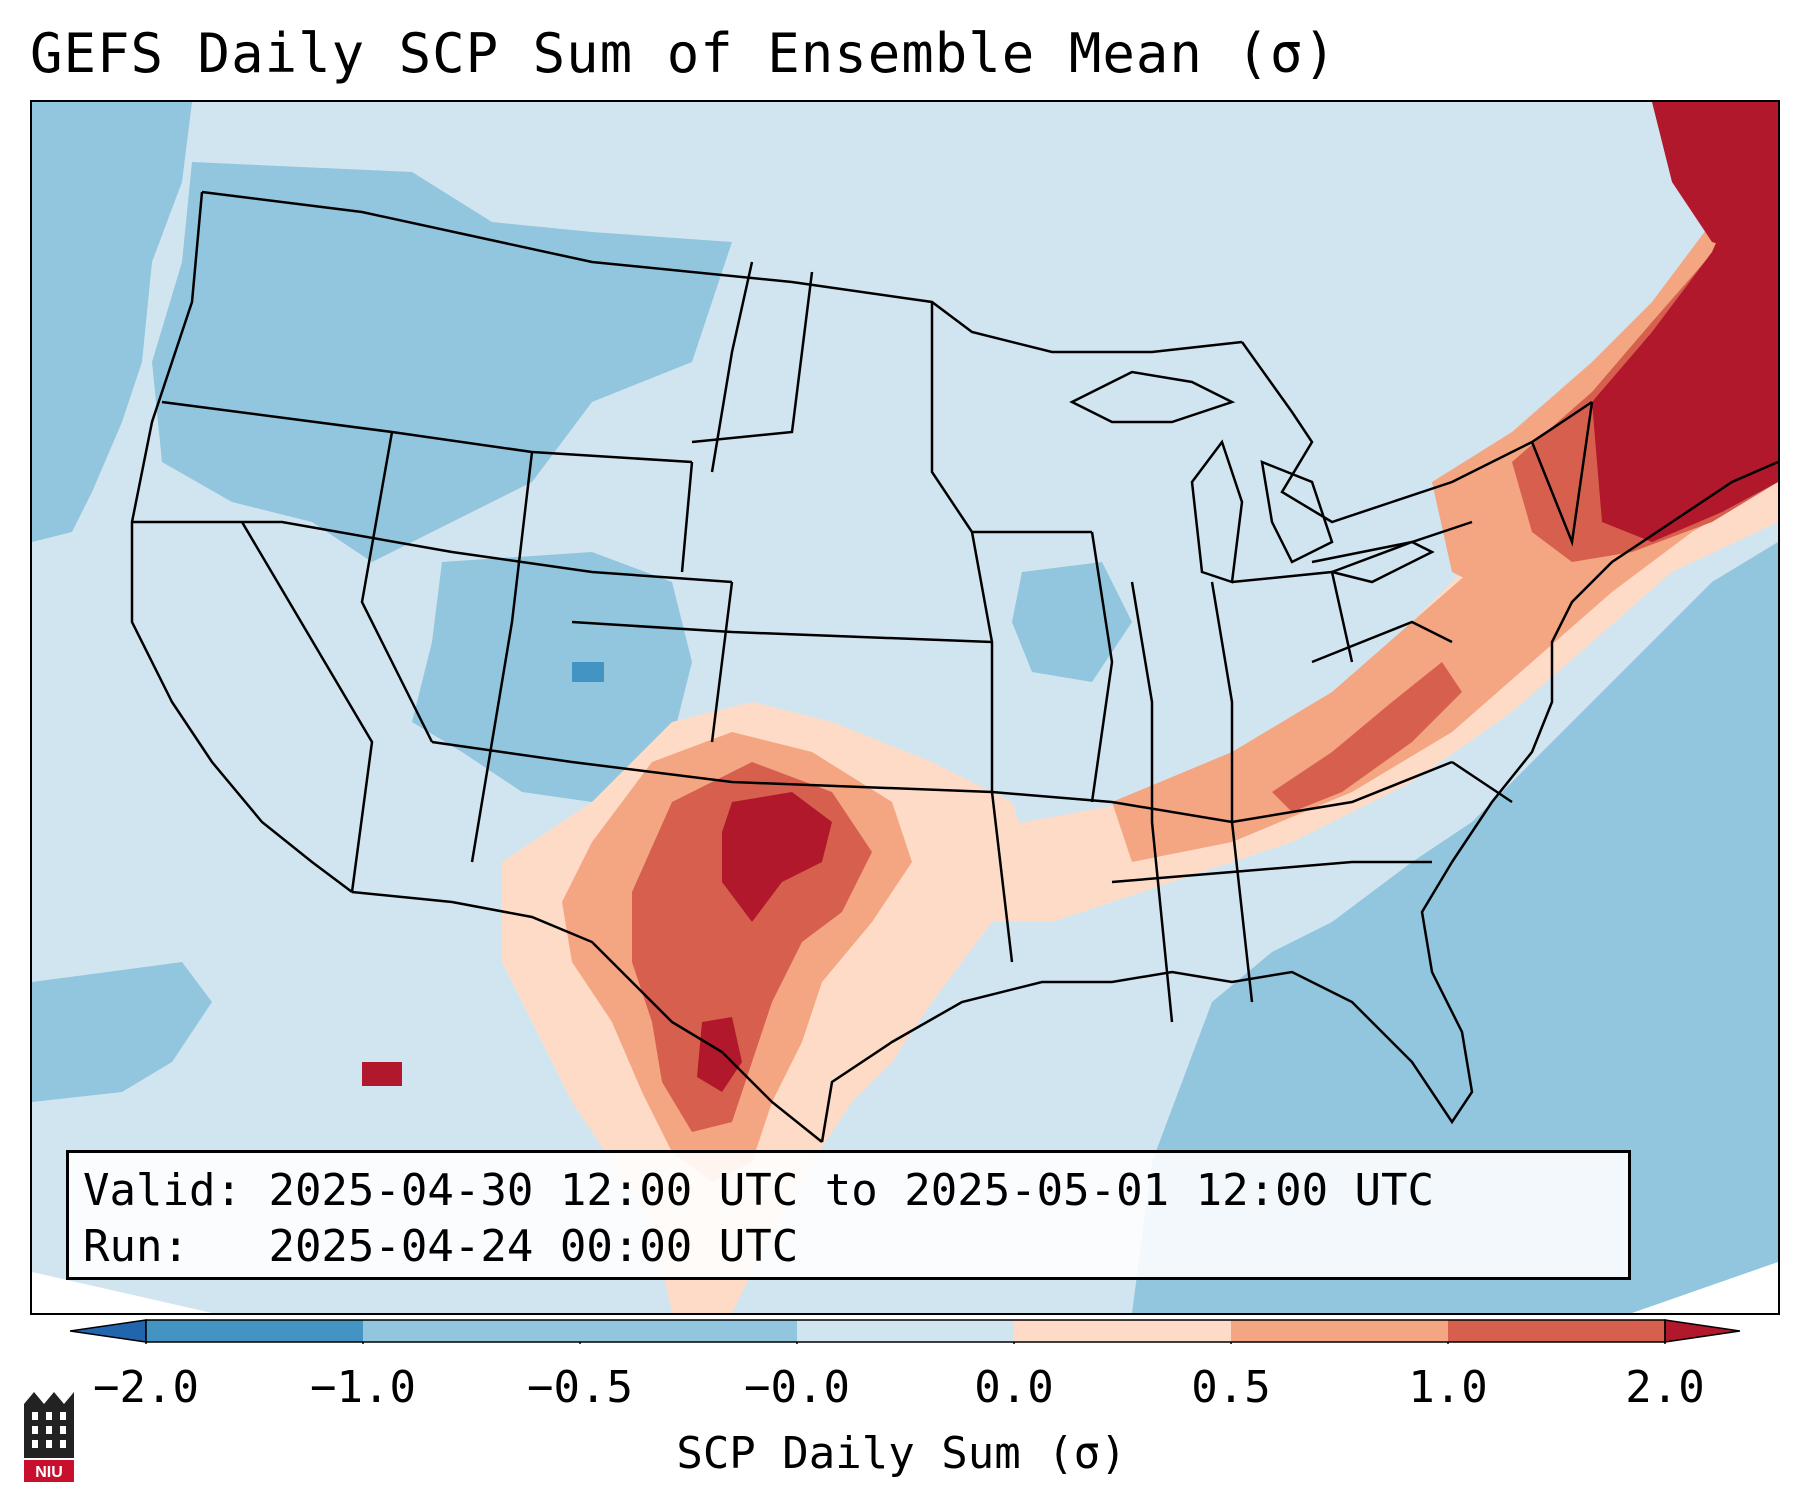 The image size is (1803, 1506). I want to click on great-lakes, so click(1252, 477).